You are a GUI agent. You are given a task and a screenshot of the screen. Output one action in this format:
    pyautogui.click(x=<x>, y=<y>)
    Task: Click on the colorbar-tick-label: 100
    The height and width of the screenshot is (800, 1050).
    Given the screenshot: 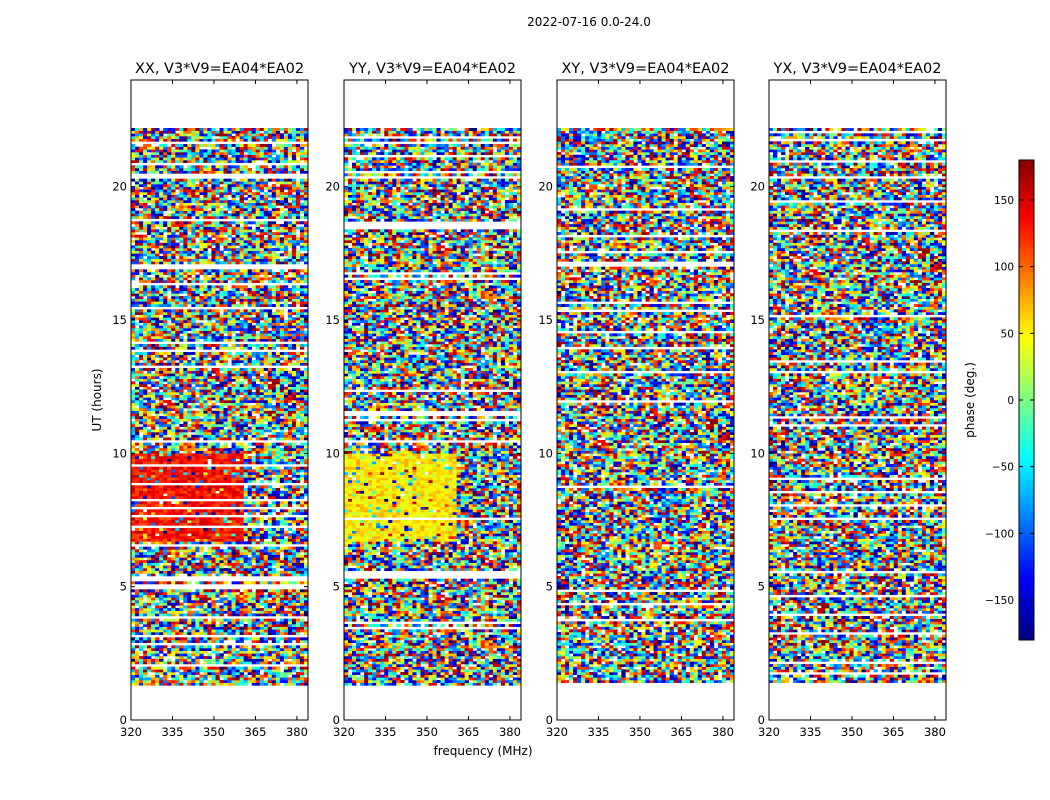 What is the action you would take?
    pyautogui.click(x=1004, y=268)
    